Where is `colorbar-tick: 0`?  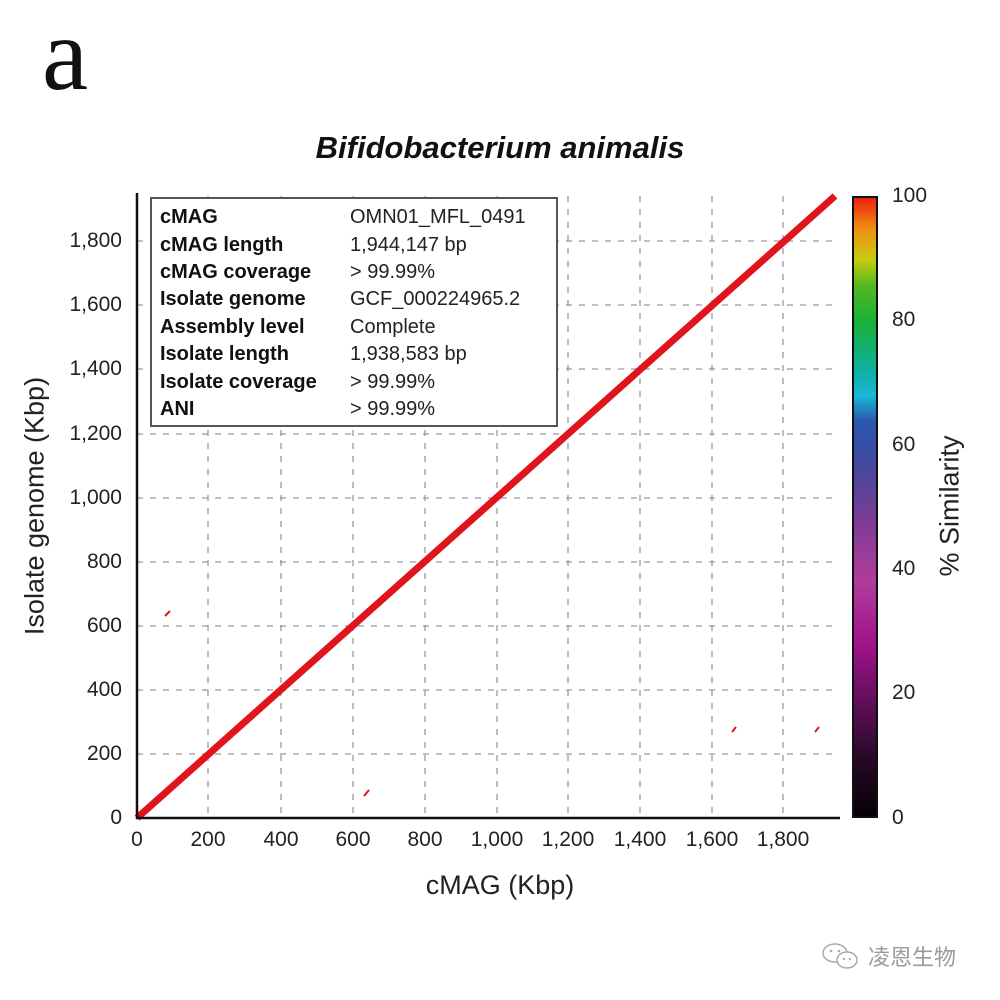
colorbar-tick: 0 is located at coordinates (898, 817).